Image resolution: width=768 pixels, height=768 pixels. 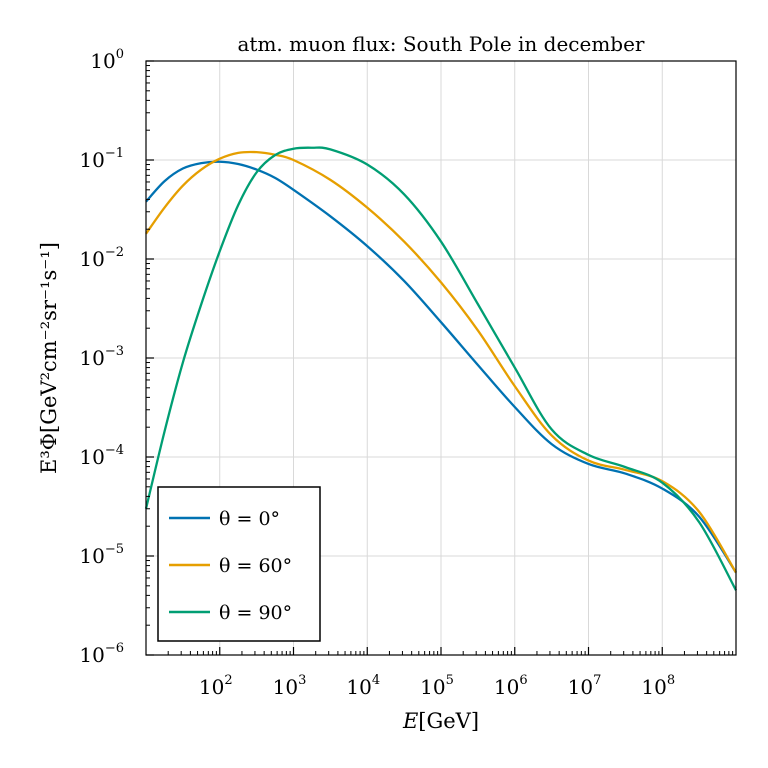 I want to click on y-tick-labels: 10⁰ 10⁻¹ 10⁻² 10⁻³ 10⁻⁴ 10⁻⁵ 10⁻⁶, so click(x=101, y=357).